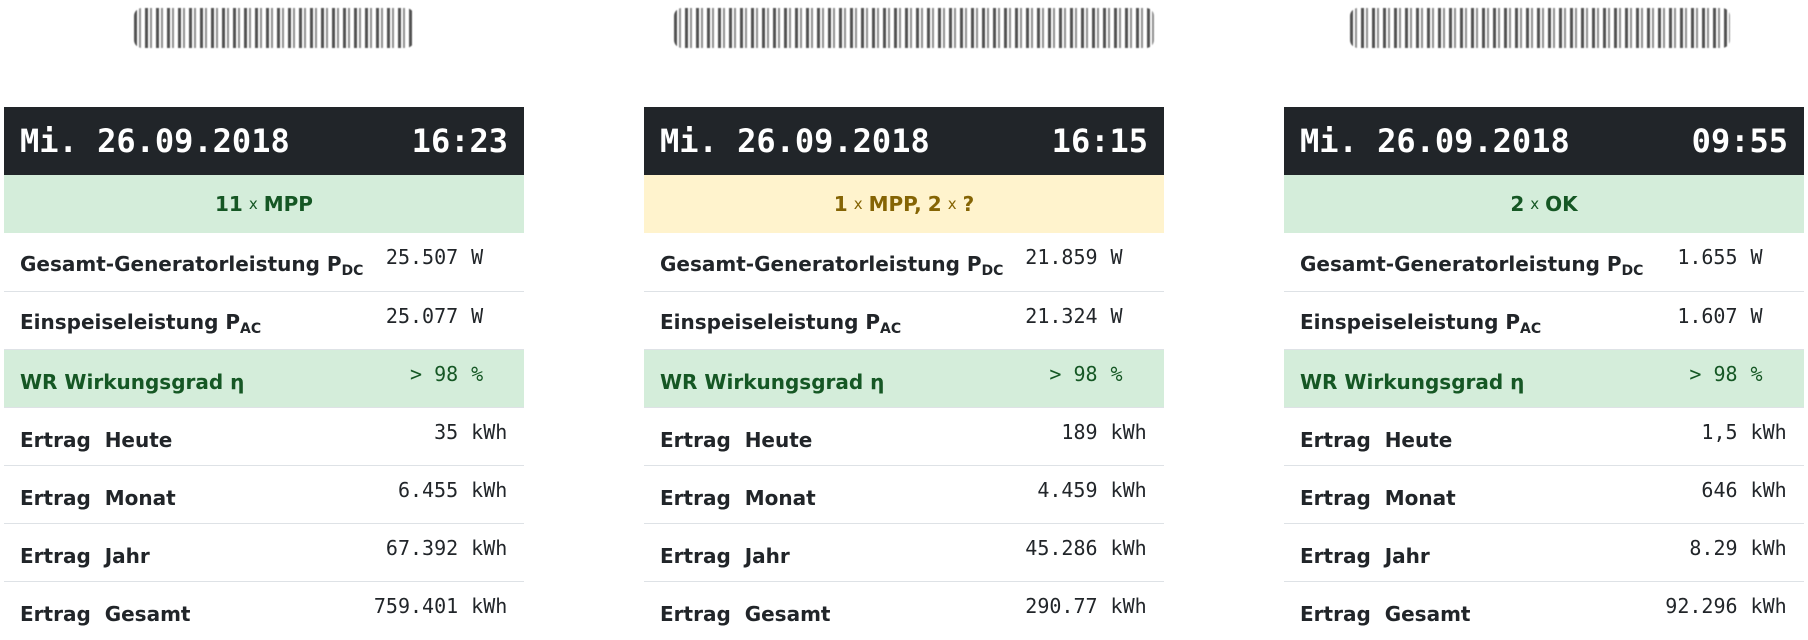 The image size is (1808, 640). I want to click on row-value: 45.286, so click(1061, 547).